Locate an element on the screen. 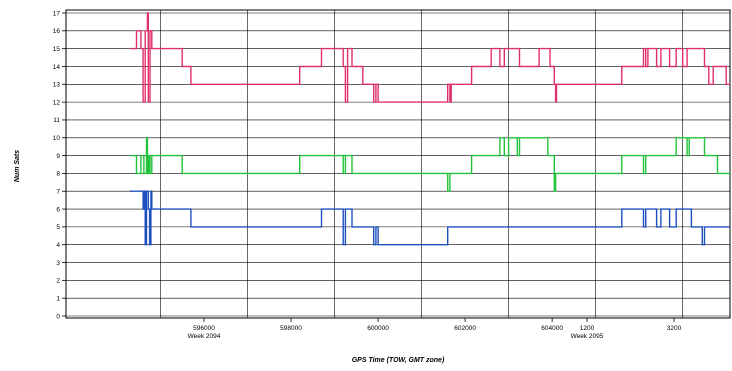  y-tick-label: 13 is located at coordinates (57, 85).